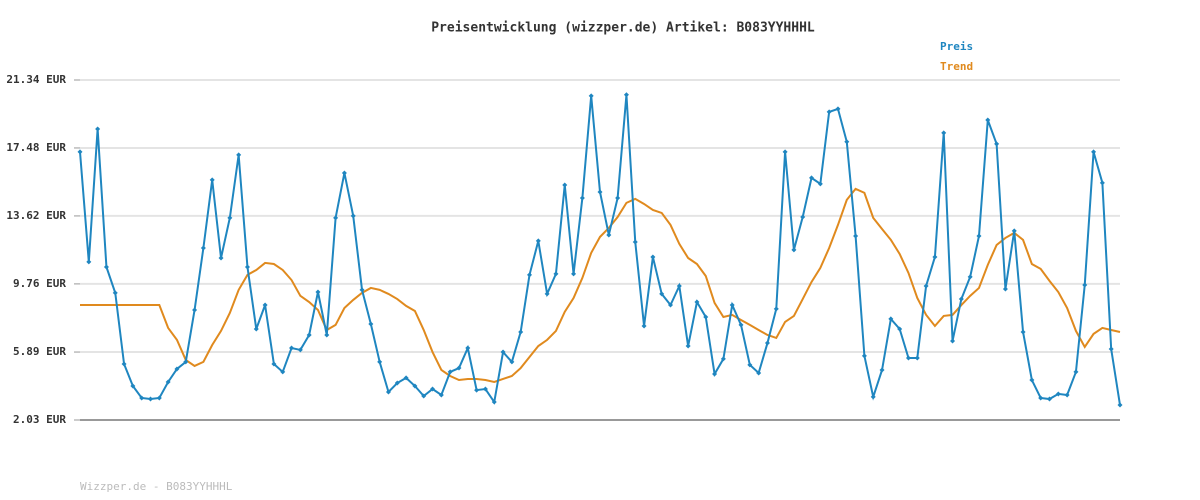 This screenshot has width=1200, height=500. Describe the element at coordinates (156, 486) in the screenshot. I see `footer: Wizzper.de - B083YYHHHL` at that location.